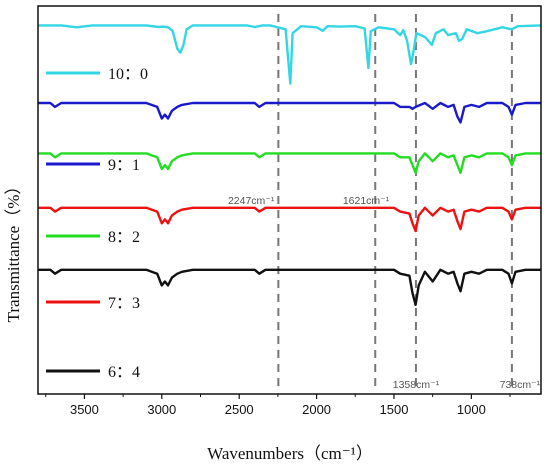 The width and height of the screenshot is (550, 472). What do you see at coordinates (520, 385) in the screenshot?
I see `annotation-label: 738cm⁻¹` at bounding box center [520, 385].